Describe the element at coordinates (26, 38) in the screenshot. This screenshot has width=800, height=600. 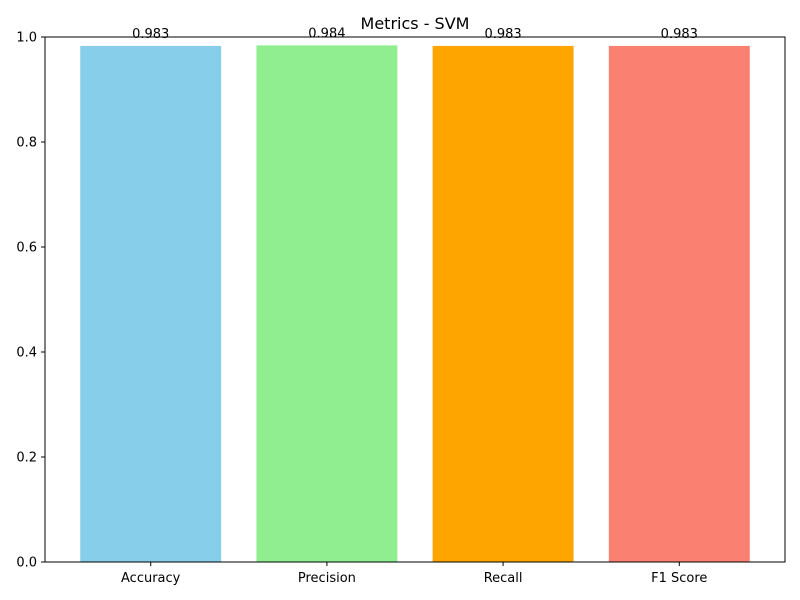
I see `y-tick-label: 1.0` at that location.